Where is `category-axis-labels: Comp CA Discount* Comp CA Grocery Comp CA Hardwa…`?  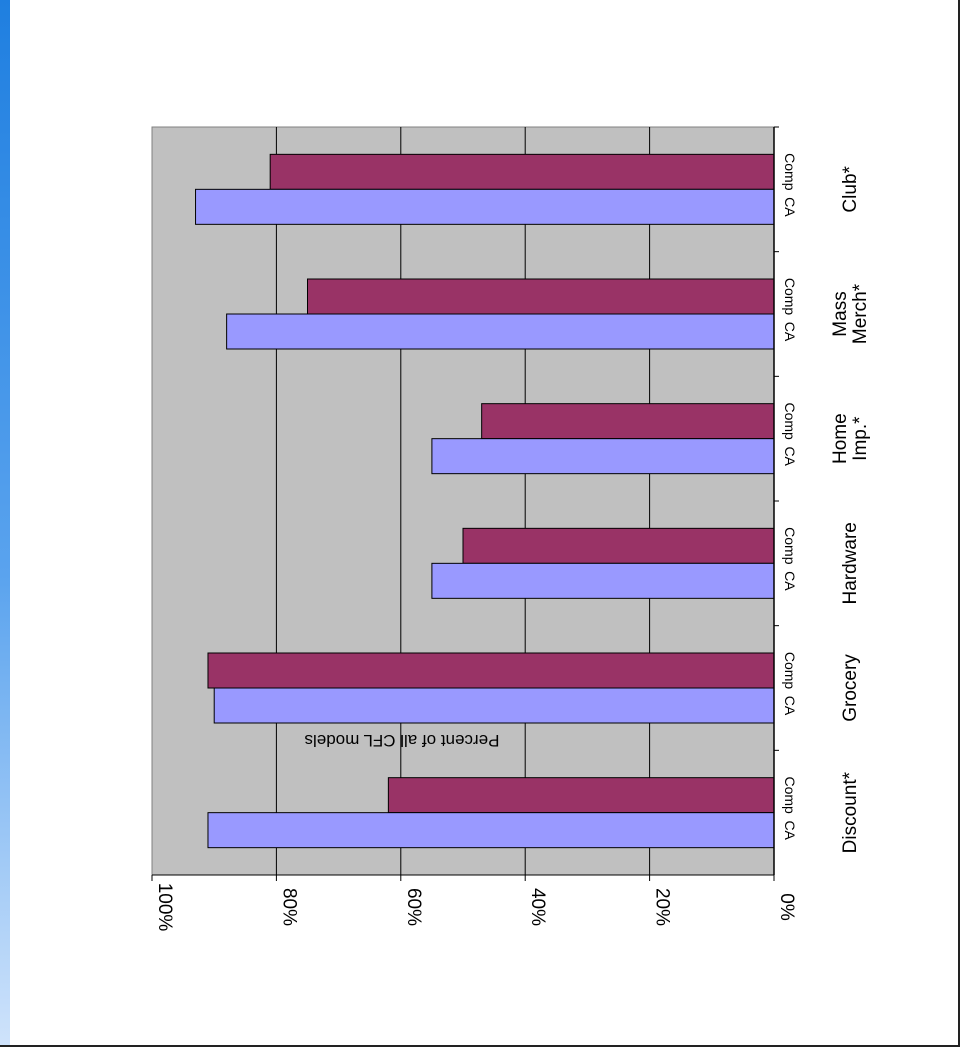 category-axis-labels: Comp CA Discount* Comp CA Grocery Comp CA Hardwa… is located at coordinates (822, 489).